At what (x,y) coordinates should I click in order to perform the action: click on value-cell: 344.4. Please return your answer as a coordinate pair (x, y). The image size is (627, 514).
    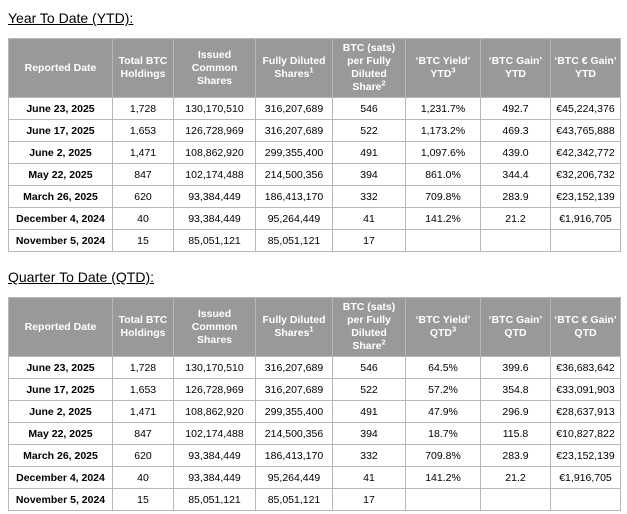
    Looking at the image, I should click on (515, 174).